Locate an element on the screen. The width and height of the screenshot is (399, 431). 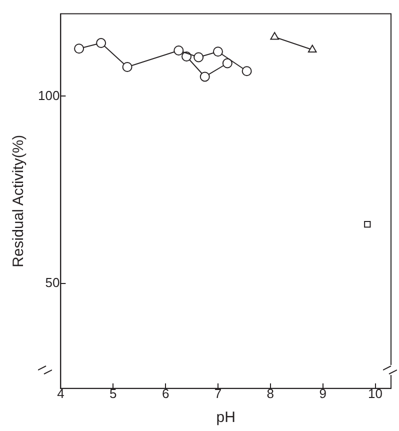
x-tick-label: 5 is located at coordinates (113, 393).